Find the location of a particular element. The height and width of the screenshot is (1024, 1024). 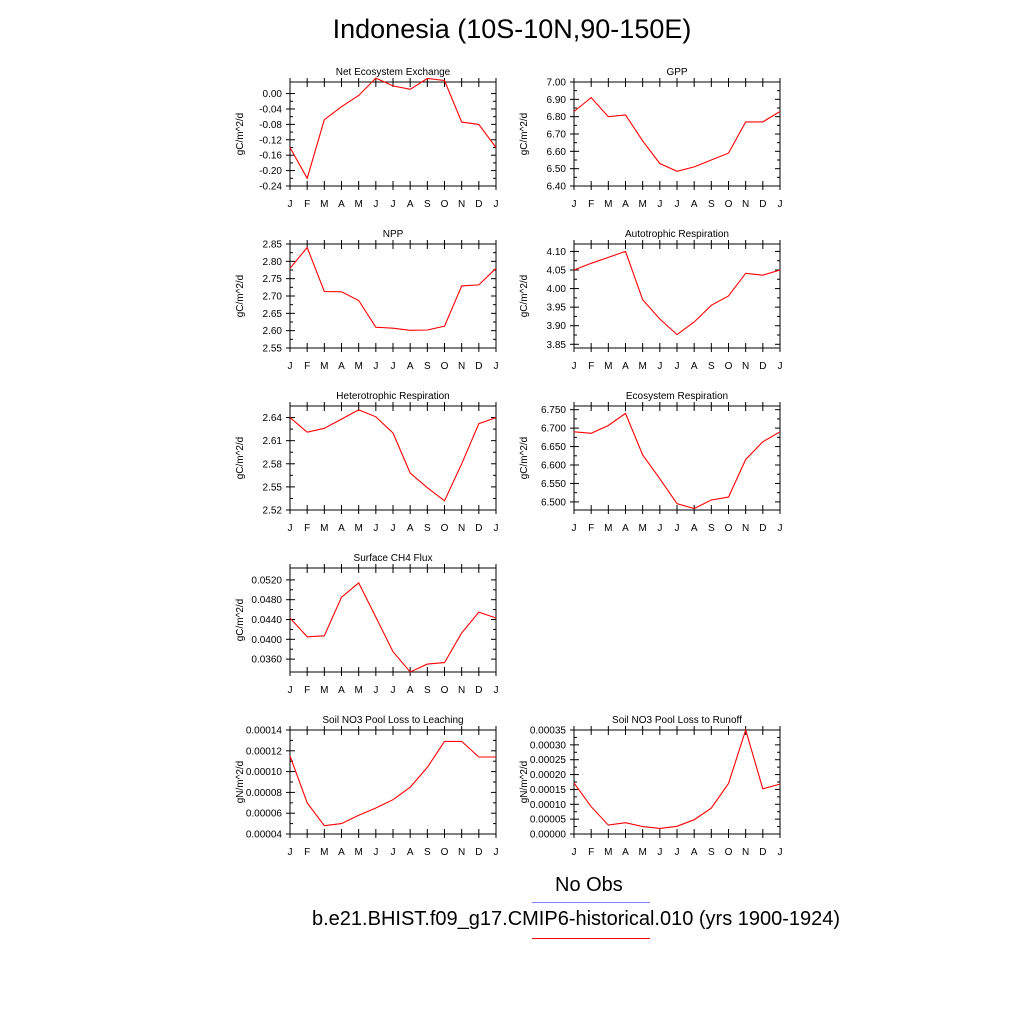

y-tick-label: 2.55 is located at coordinates (273, 487).